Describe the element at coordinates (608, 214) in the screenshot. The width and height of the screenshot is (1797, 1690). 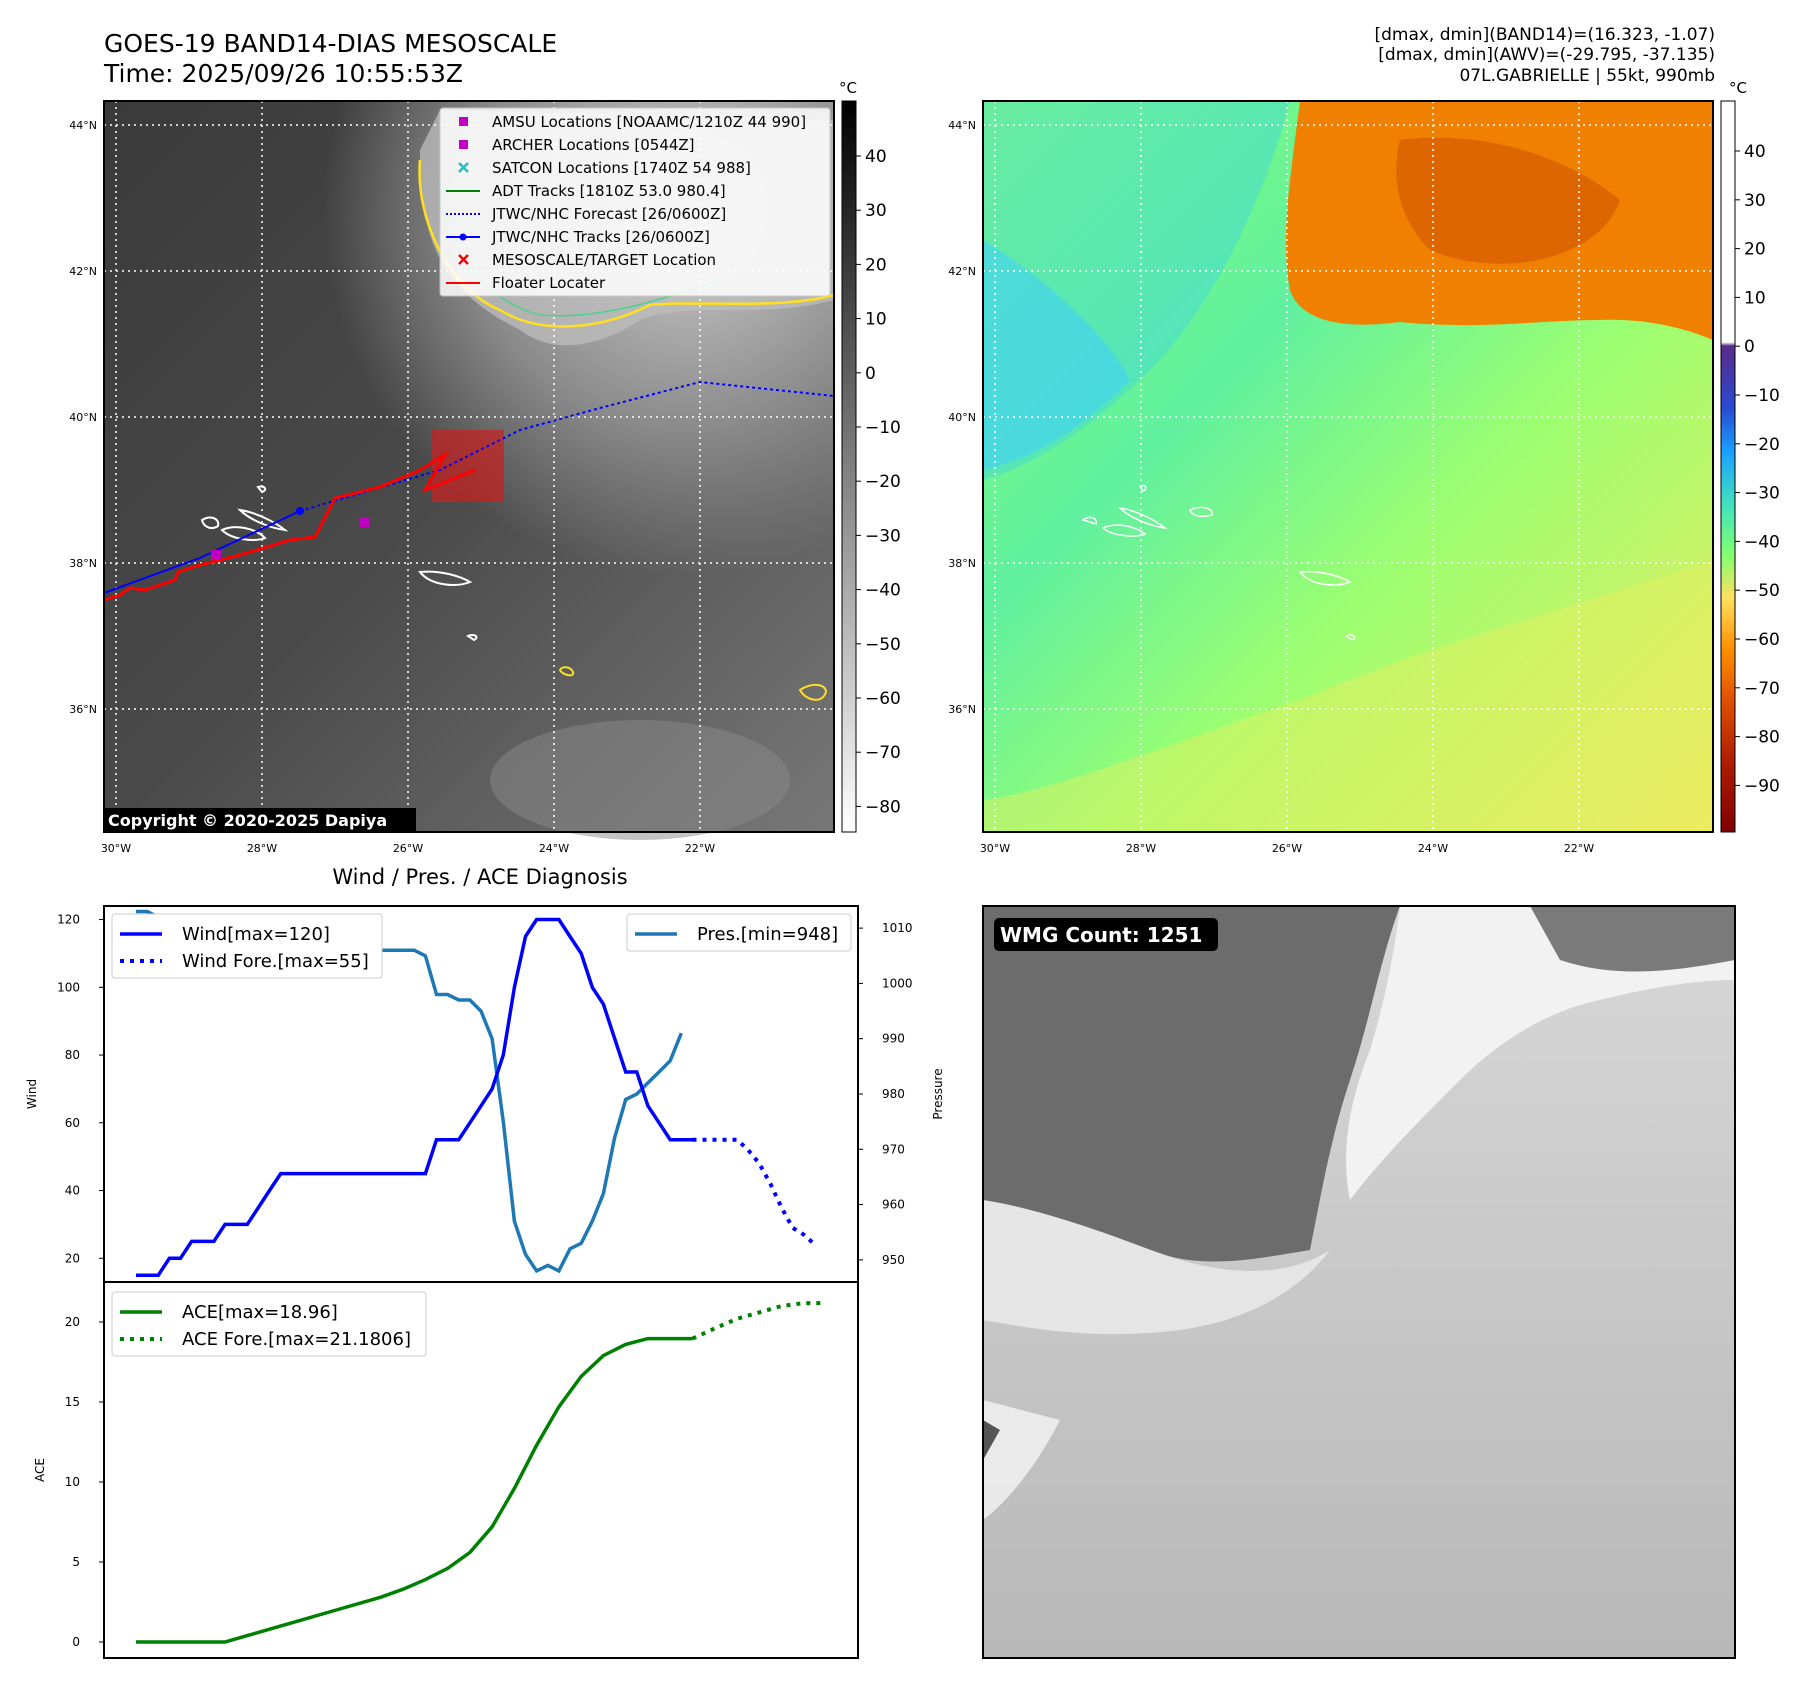
I see `legend-label: JTWC/NHC Forecast [26/0600Z]` at that location.